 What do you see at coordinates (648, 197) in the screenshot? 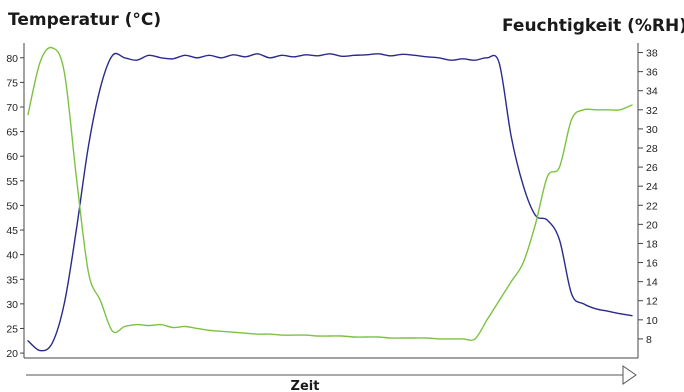
I see `right-axis-ticks: 8 10 12 14 16 18 20 22 24 26 28 30 32 34 36 38` at bounding box center [648, 197].